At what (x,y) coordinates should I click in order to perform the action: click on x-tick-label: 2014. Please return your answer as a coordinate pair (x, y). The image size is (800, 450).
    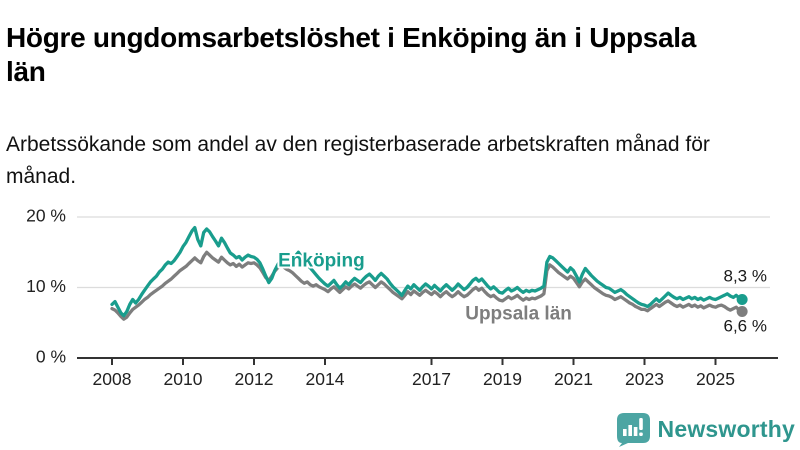
    Looking at the image, I should click on (325, 379).